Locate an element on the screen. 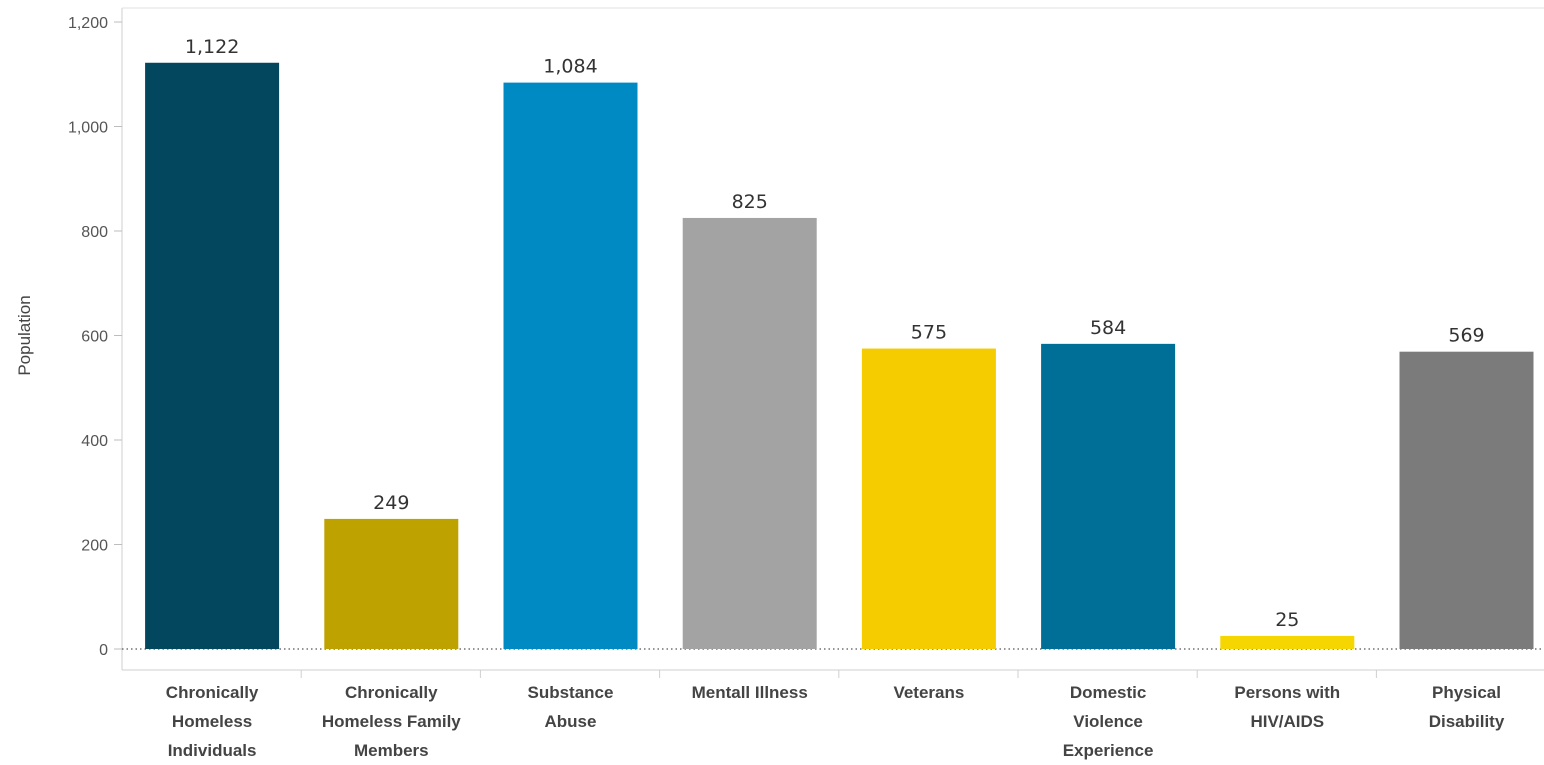 Image resolution: width=1544 pixels, height=765 pixels. y-tick-label: 0 is located at coordinates (103, 650).